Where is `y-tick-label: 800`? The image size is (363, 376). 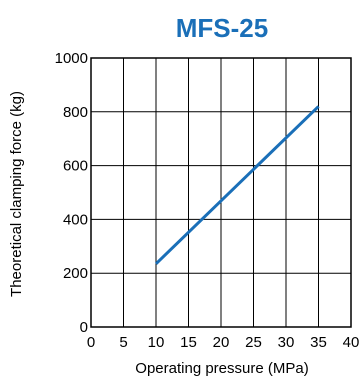
y-tick-label: 800 is located at coordinates (75, 112).